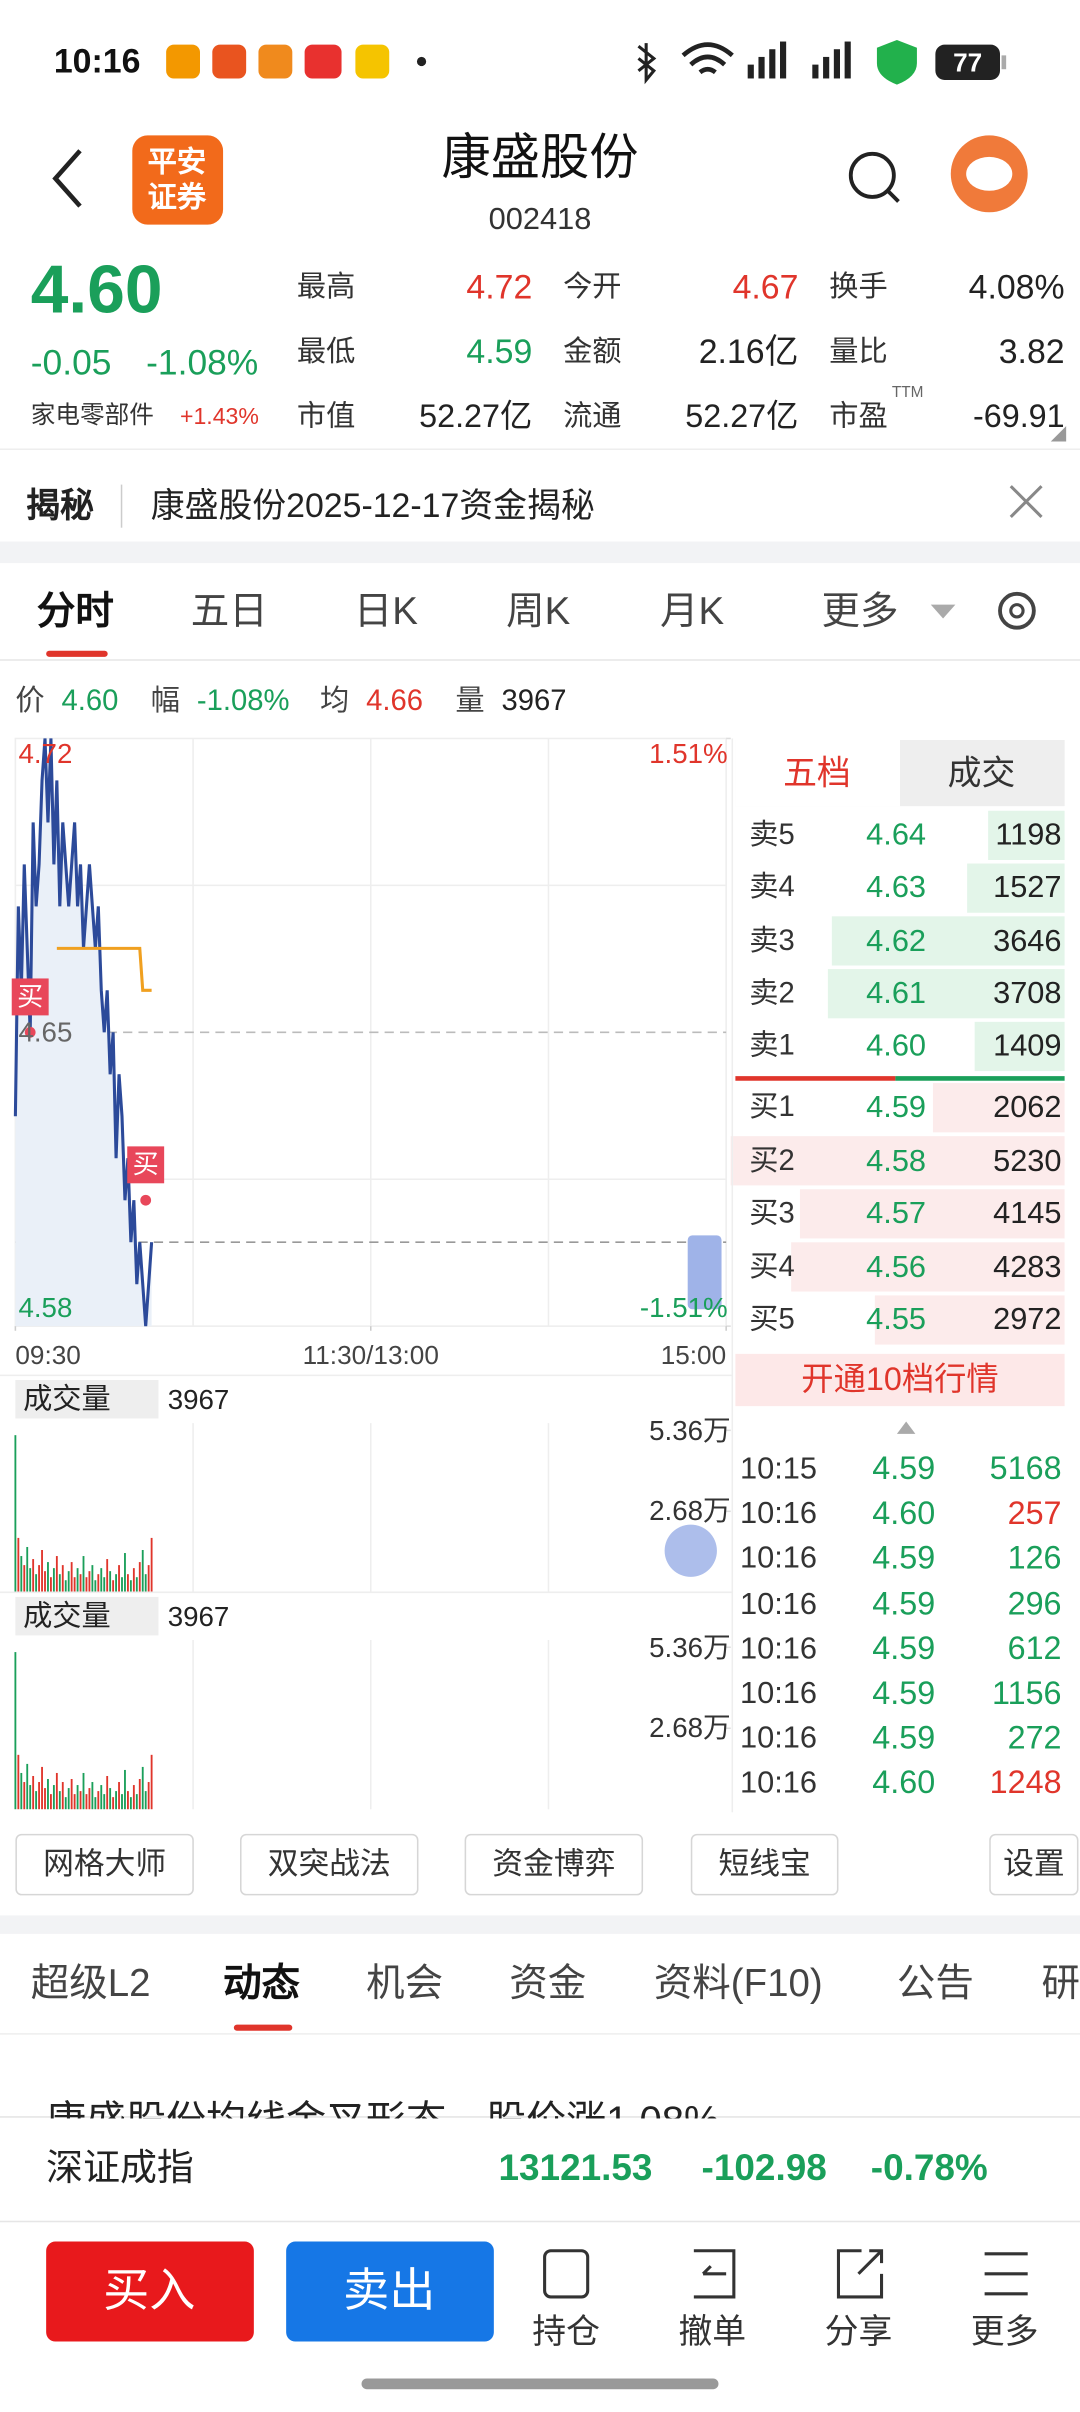 This screenshot has height=2412, width=1080. I want to click on action-label: 分享, so click(858, 2331).